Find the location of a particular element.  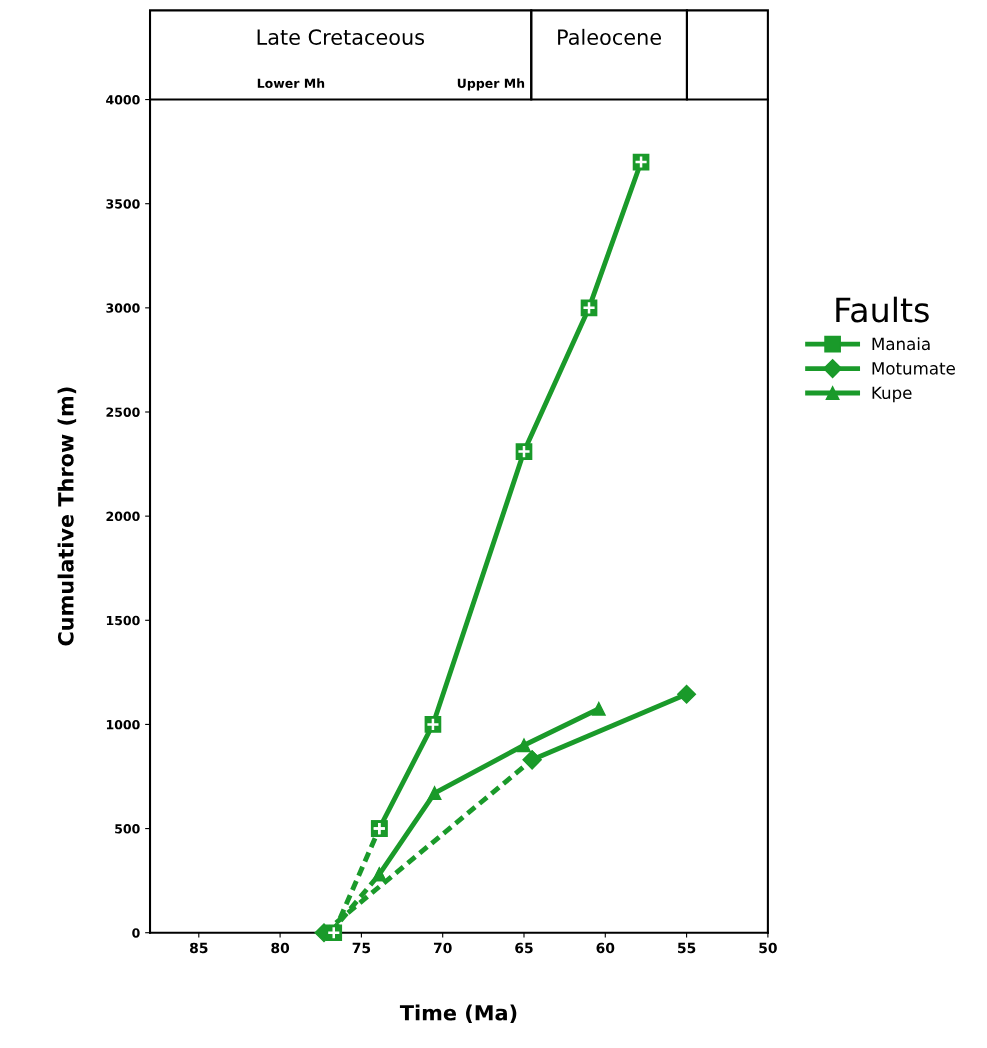

x-tick-label: 70 is located at coordinates (442, 948).